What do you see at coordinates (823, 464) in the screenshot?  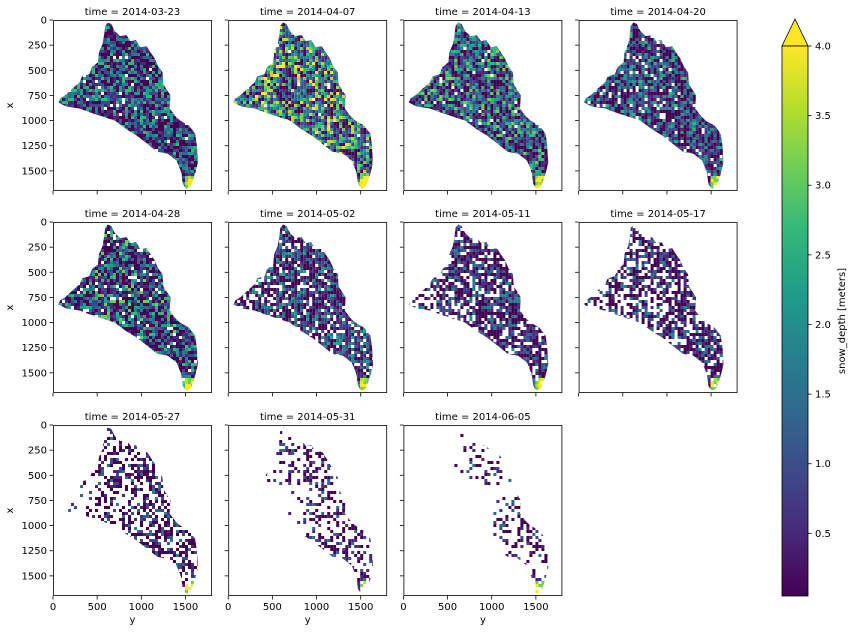 I see `colorbar-tick-label: 1.0` at bounding box center [823, 464].